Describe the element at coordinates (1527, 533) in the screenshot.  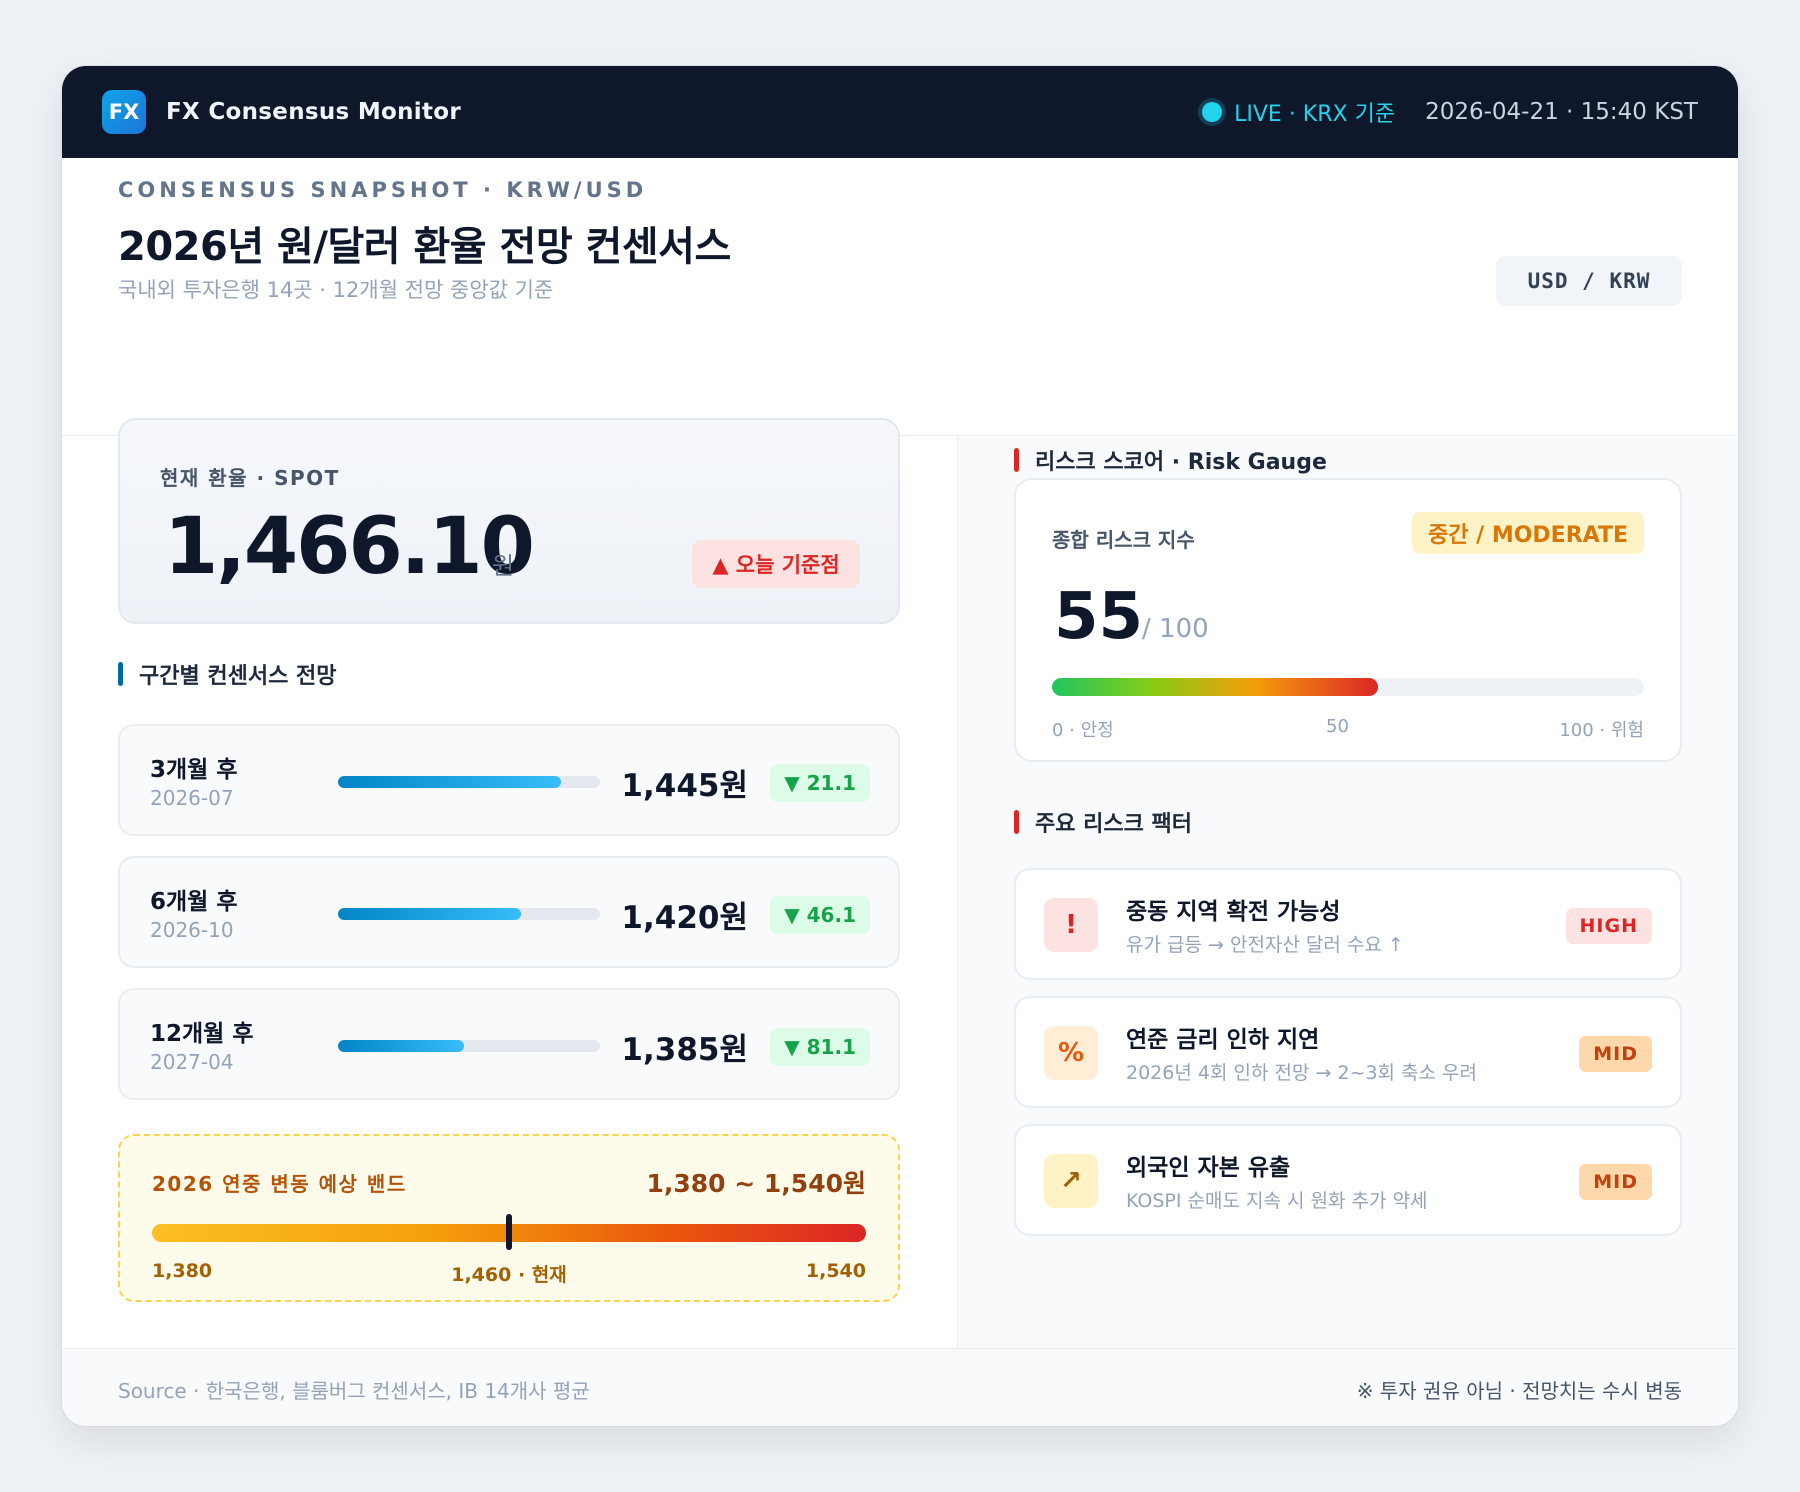
I see `risk-level-badge: 중간 / MODERATE` at that location.